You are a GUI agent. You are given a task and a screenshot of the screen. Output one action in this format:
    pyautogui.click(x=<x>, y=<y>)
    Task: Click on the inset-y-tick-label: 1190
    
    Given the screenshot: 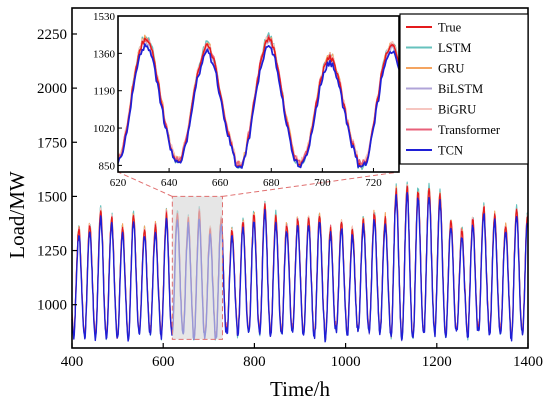 What is the action you would take?
    pyautogui.click(x=104, y=92)
    